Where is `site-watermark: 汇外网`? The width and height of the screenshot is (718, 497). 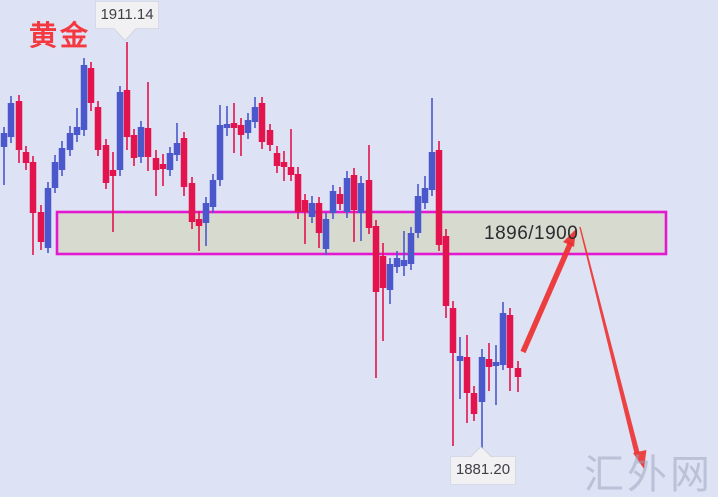
site-watermark: 汇外网 is located at coordinates (648, 475).